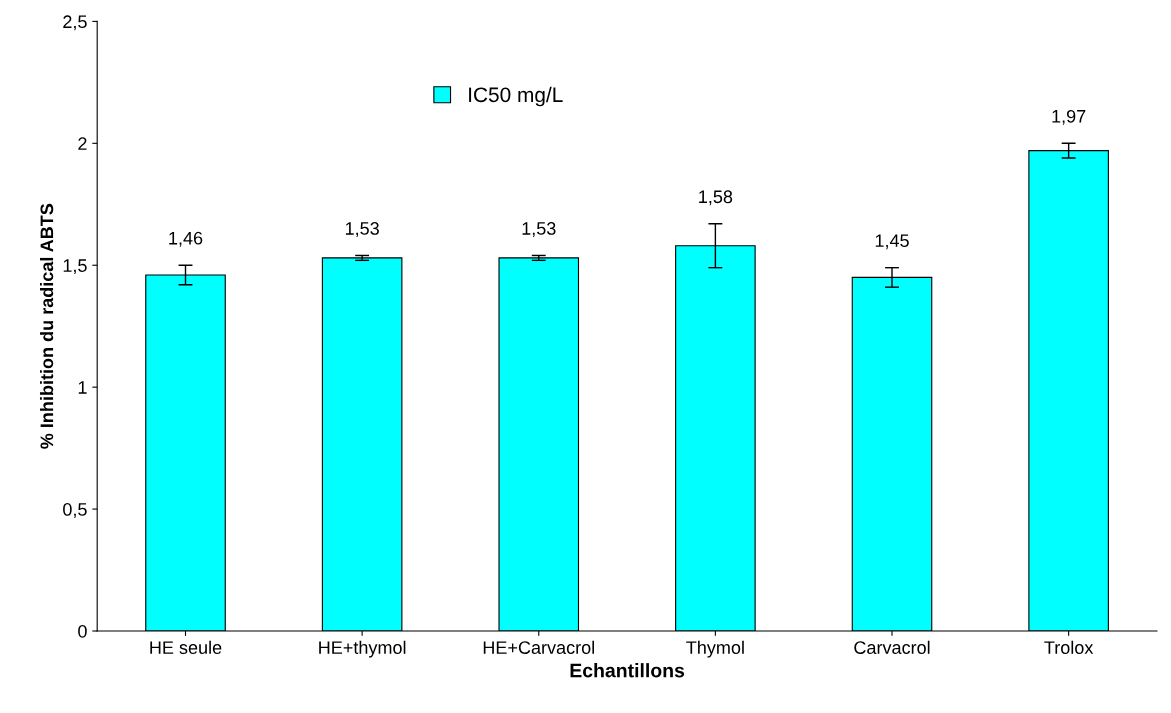  Describe the element at coordinates (892, 242) in the screenshot. I see `data-label: 1,45` at that location.